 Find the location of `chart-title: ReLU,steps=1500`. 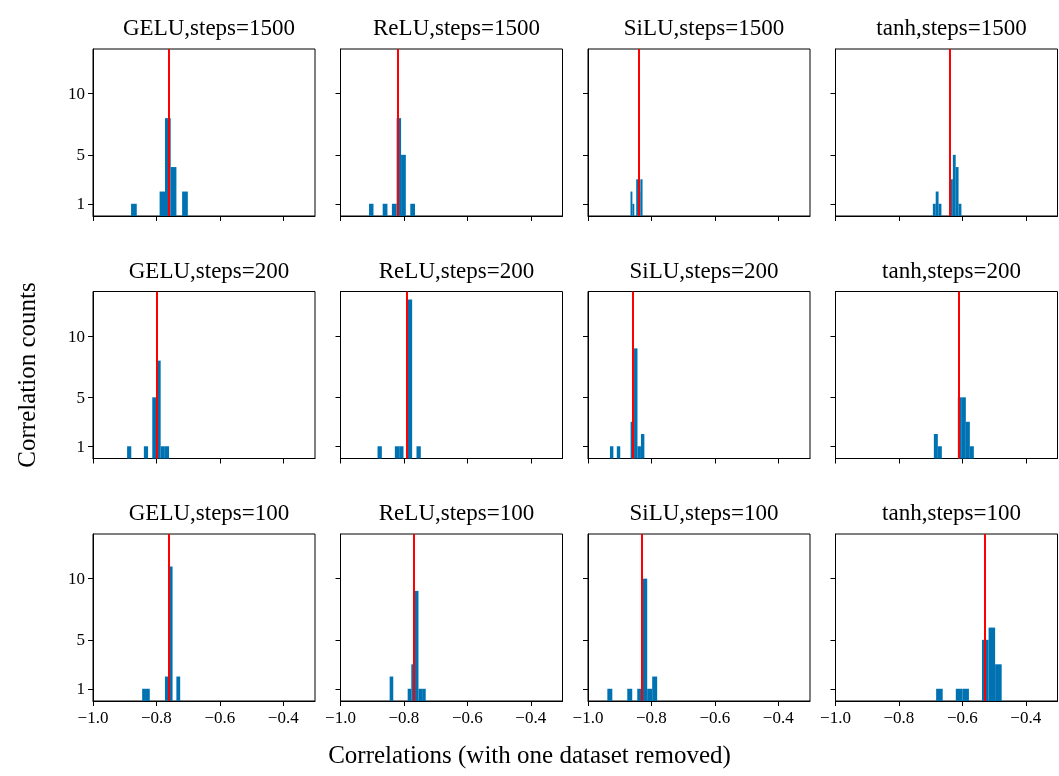

chart-title: ReLU,steps=1500 is located at coordinates (456, 27).